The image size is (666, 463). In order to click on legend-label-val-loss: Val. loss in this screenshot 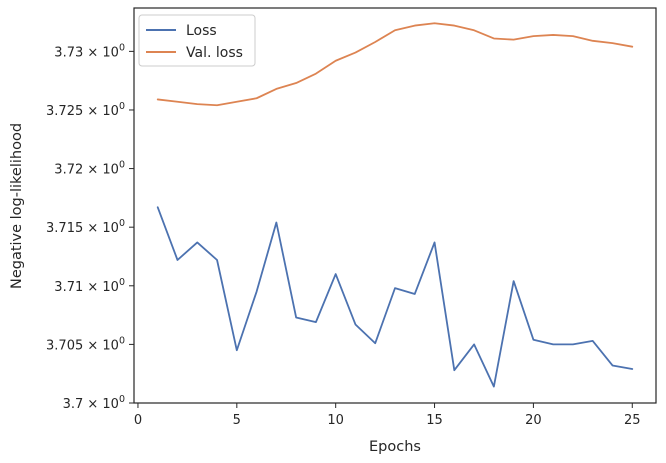, I will do `click(214, 53)`.